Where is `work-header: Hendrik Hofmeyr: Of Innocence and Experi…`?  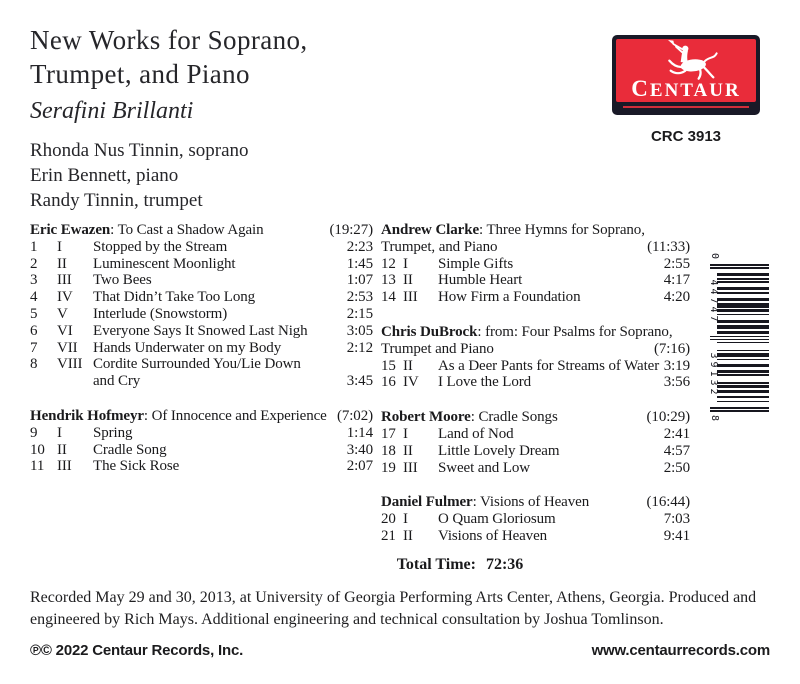 work-header: Hendrik Hofmeyr: Of Innocence and Experi… is located at coordinates (201, 416).